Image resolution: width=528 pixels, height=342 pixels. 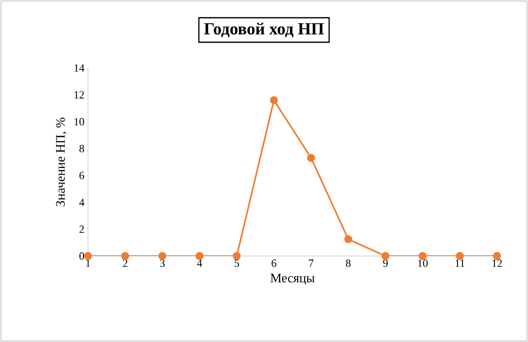 I want to click on x-tick-label: 1, so click(x=88, y=263).